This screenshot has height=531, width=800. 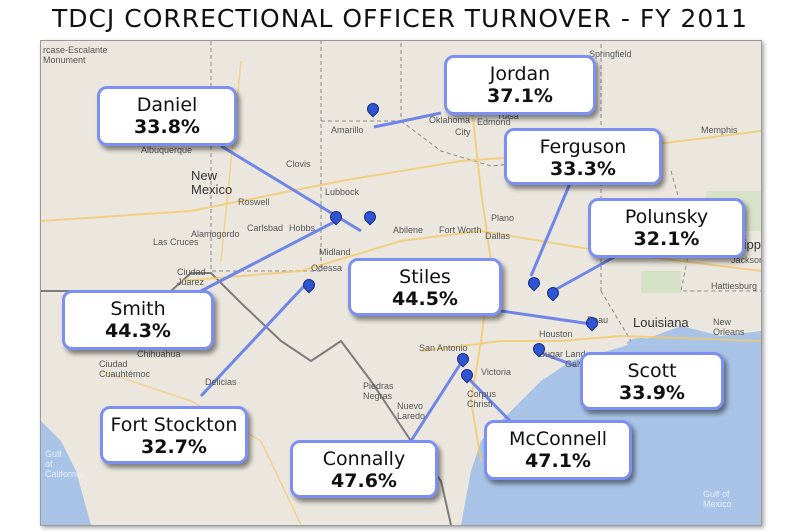 I want to click on map-place-label: Odessa, so click(x=327, y=268).